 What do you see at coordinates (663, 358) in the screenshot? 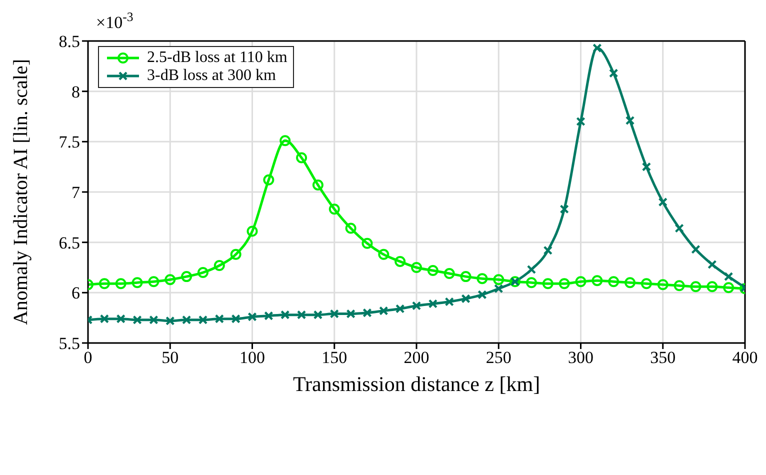
I see `x-tick-label: 350` at bounding box center [663, 358].